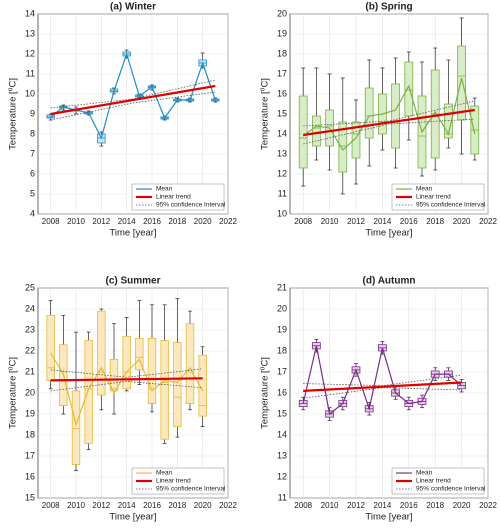  Describe the element at coordinates (389, 281) in the screenshot. I see `chart-title: (d) Autumn` at that location.